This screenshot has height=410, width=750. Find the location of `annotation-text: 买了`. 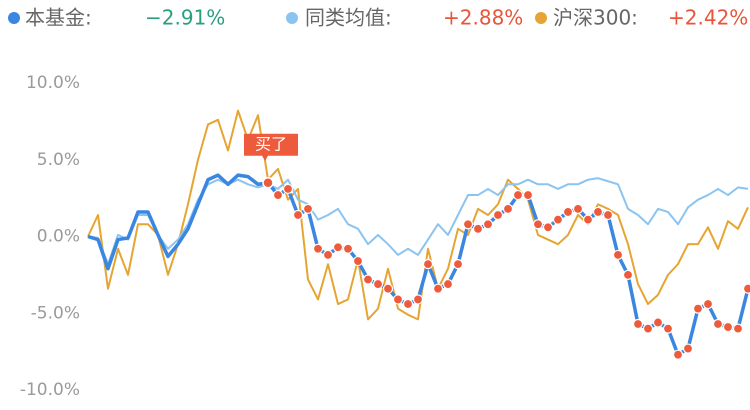

annotation-text: 买了 is located at coordinates (271, 143).